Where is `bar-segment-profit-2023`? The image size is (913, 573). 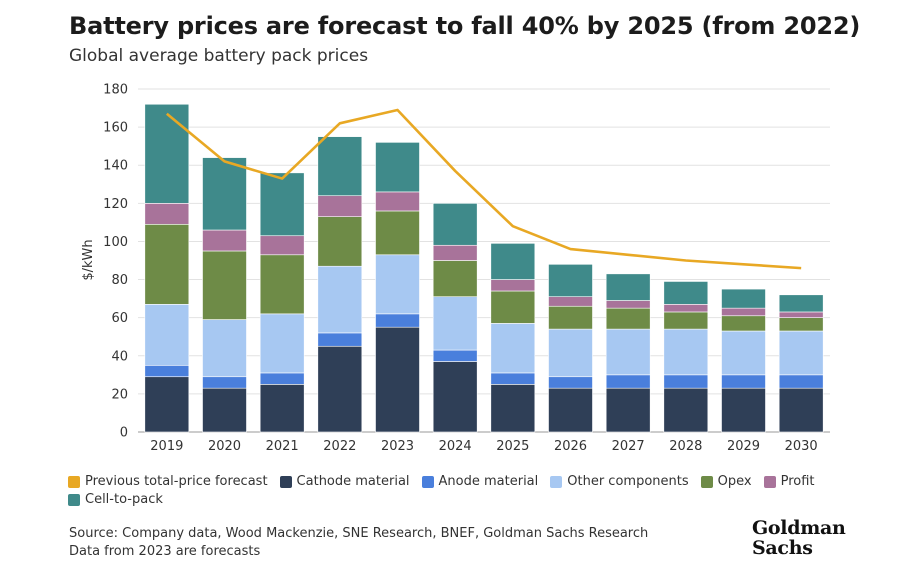
bar-segment-profit-2023 is located at coordinates (397, 201).